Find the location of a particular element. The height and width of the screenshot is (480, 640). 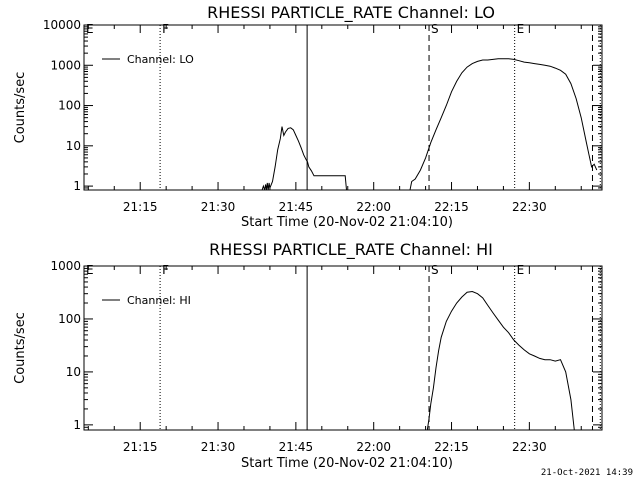

chart-title: RHESSI PARTICLE_RATE Channel: HI is located at coordinates (351, 250).